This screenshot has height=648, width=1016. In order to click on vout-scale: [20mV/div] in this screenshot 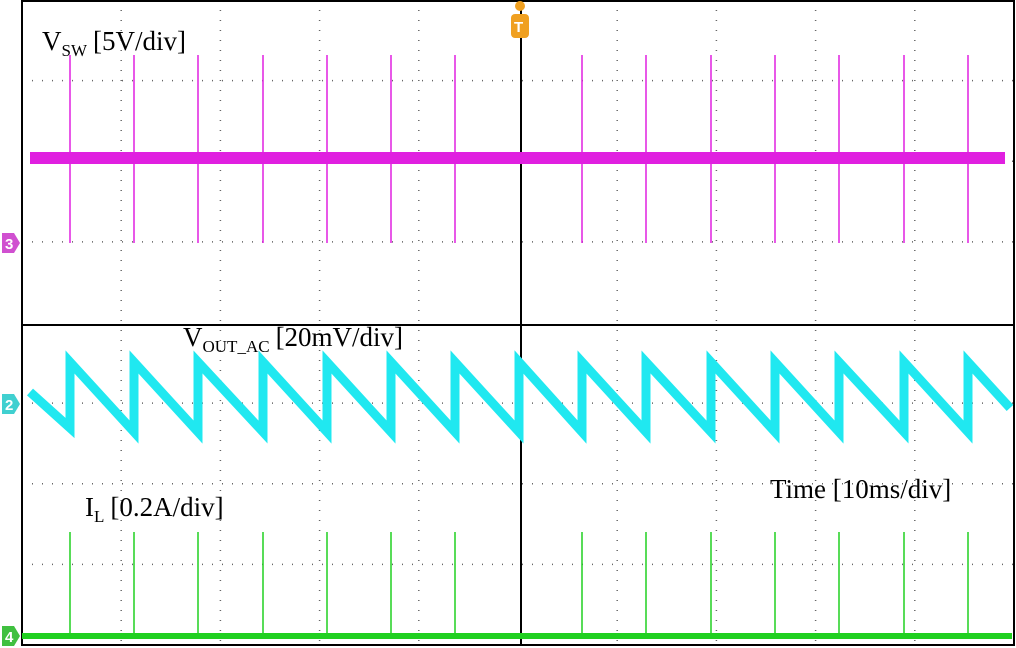, I will do `click(340, 337)`.